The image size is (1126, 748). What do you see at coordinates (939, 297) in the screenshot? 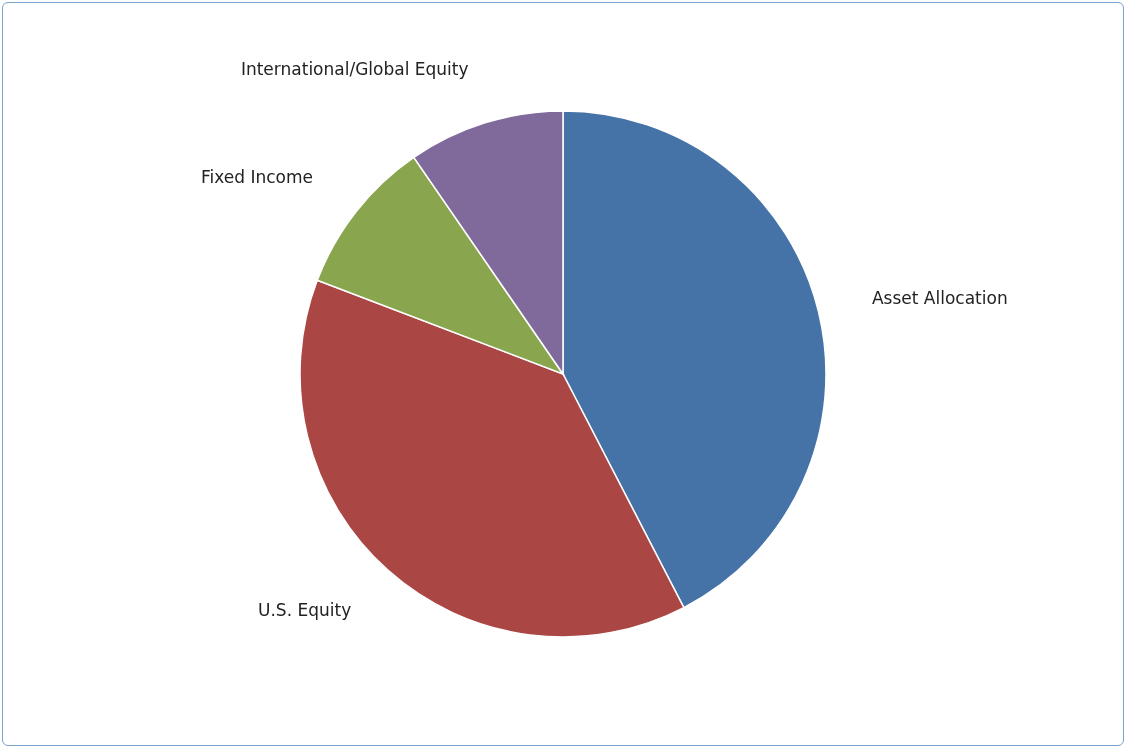
I see `slice-label: Asset Allocation` at bounding box center [939, 297].